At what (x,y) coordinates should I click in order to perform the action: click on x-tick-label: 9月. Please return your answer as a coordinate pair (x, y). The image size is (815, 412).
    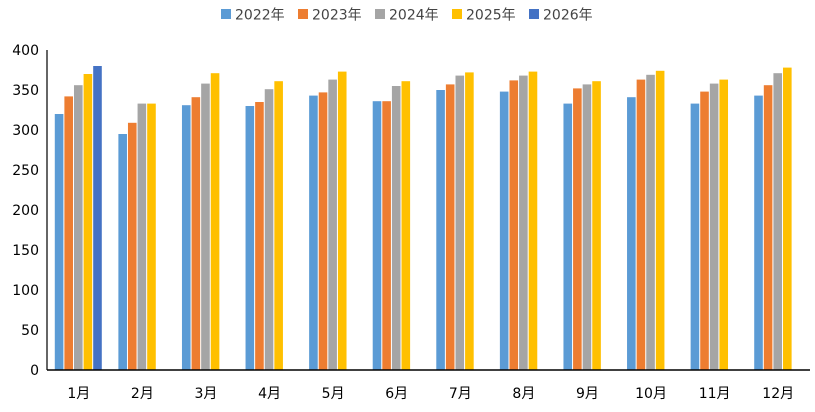
    Looking at the image, I should click on (587, 394).